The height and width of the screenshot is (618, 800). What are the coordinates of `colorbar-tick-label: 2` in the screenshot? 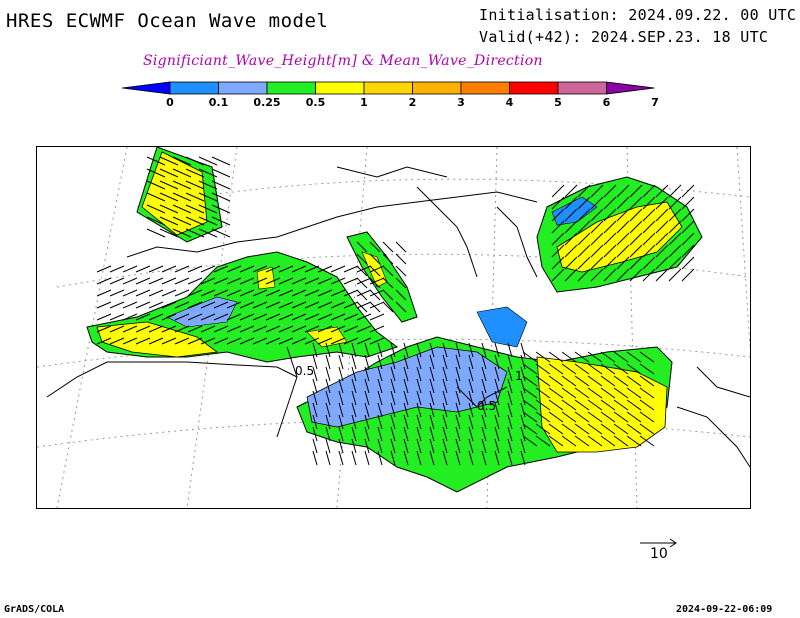 It's located at (413, 102).